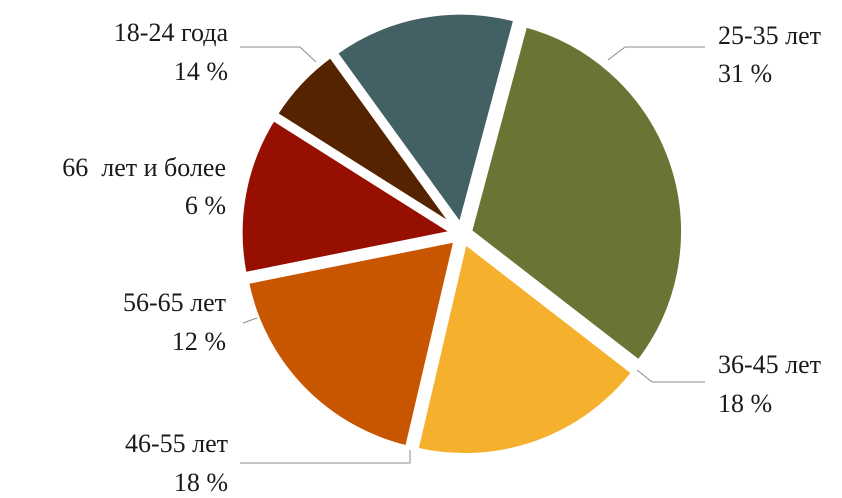 The height and width of the screenshot is (498, 842). I want to click on slice-value-label-4: 6 %, so click(205, 205).